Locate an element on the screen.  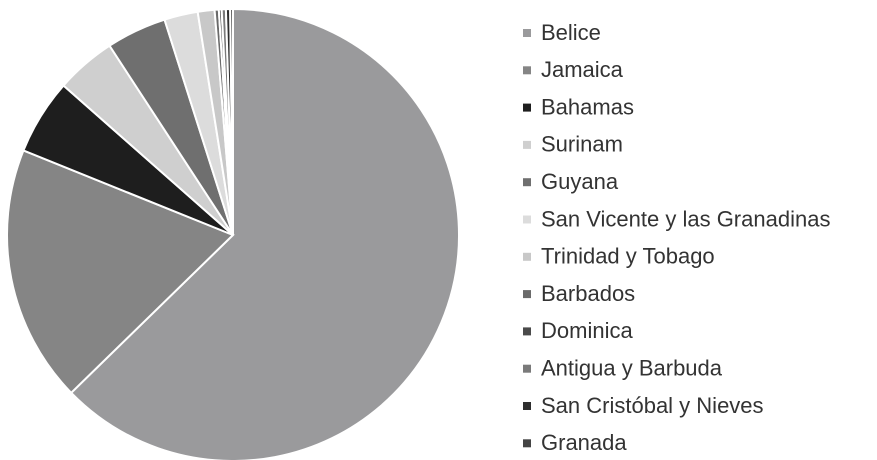
legend-label: Bahamas is located at coordinates (587, 106).